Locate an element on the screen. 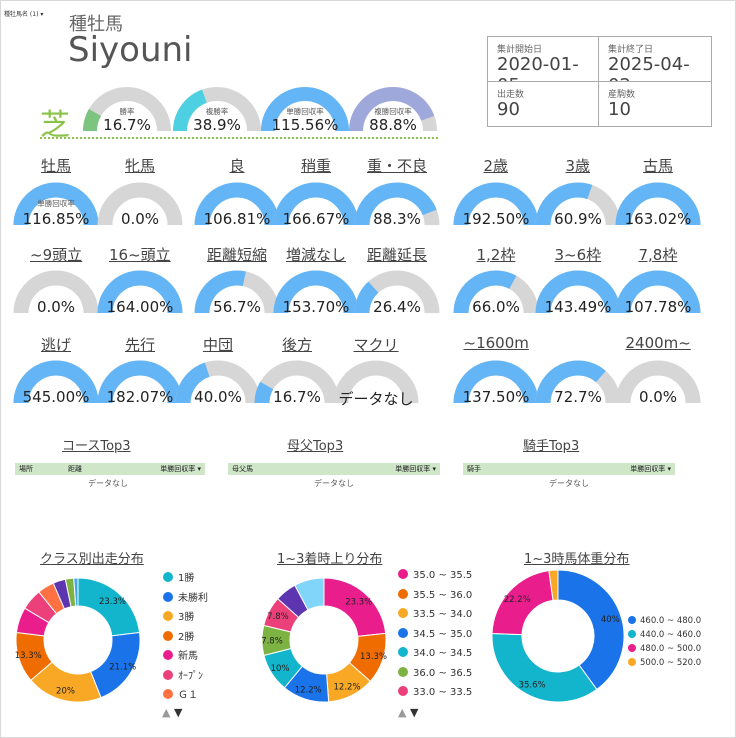  legend-item: 460.0 ~ 480.0 is located at coordinates (664, 621).